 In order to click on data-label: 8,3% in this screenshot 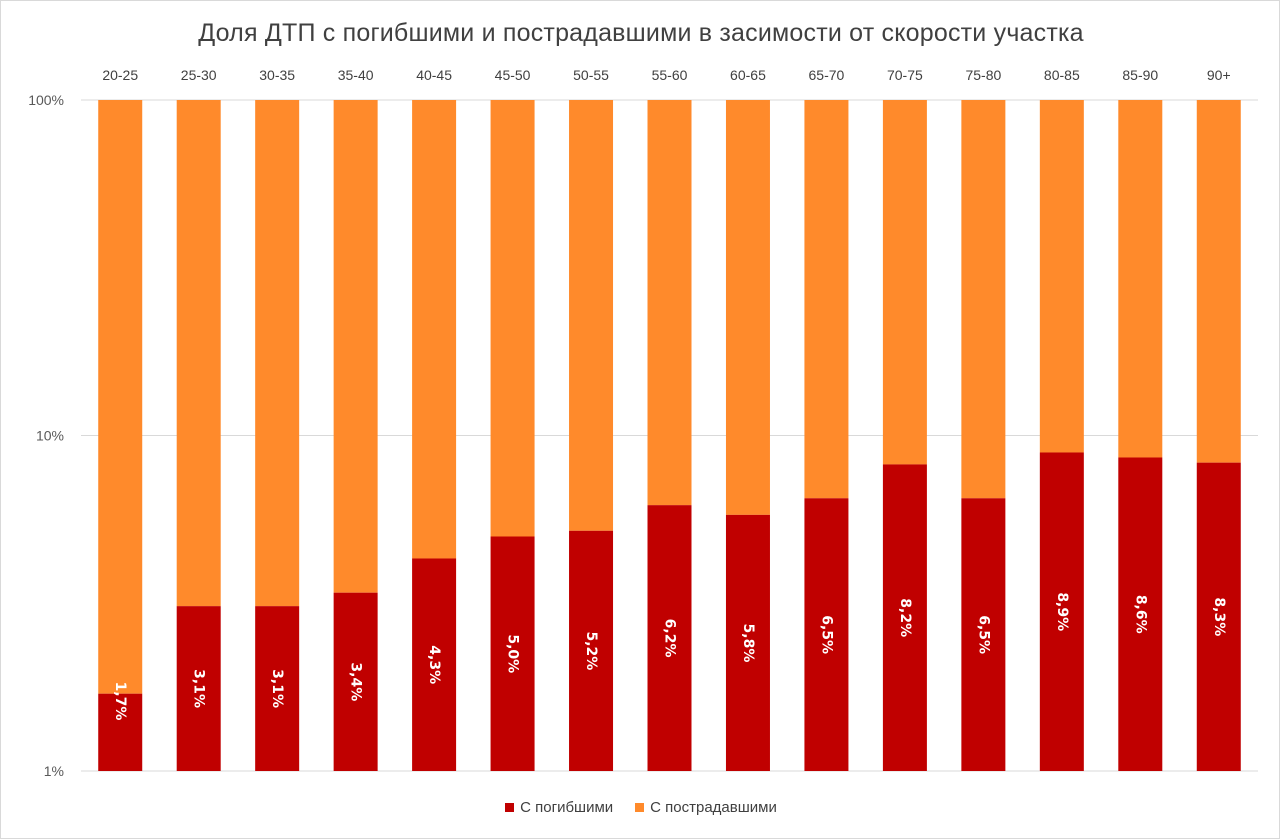, I will do `click(1219, 616)`.